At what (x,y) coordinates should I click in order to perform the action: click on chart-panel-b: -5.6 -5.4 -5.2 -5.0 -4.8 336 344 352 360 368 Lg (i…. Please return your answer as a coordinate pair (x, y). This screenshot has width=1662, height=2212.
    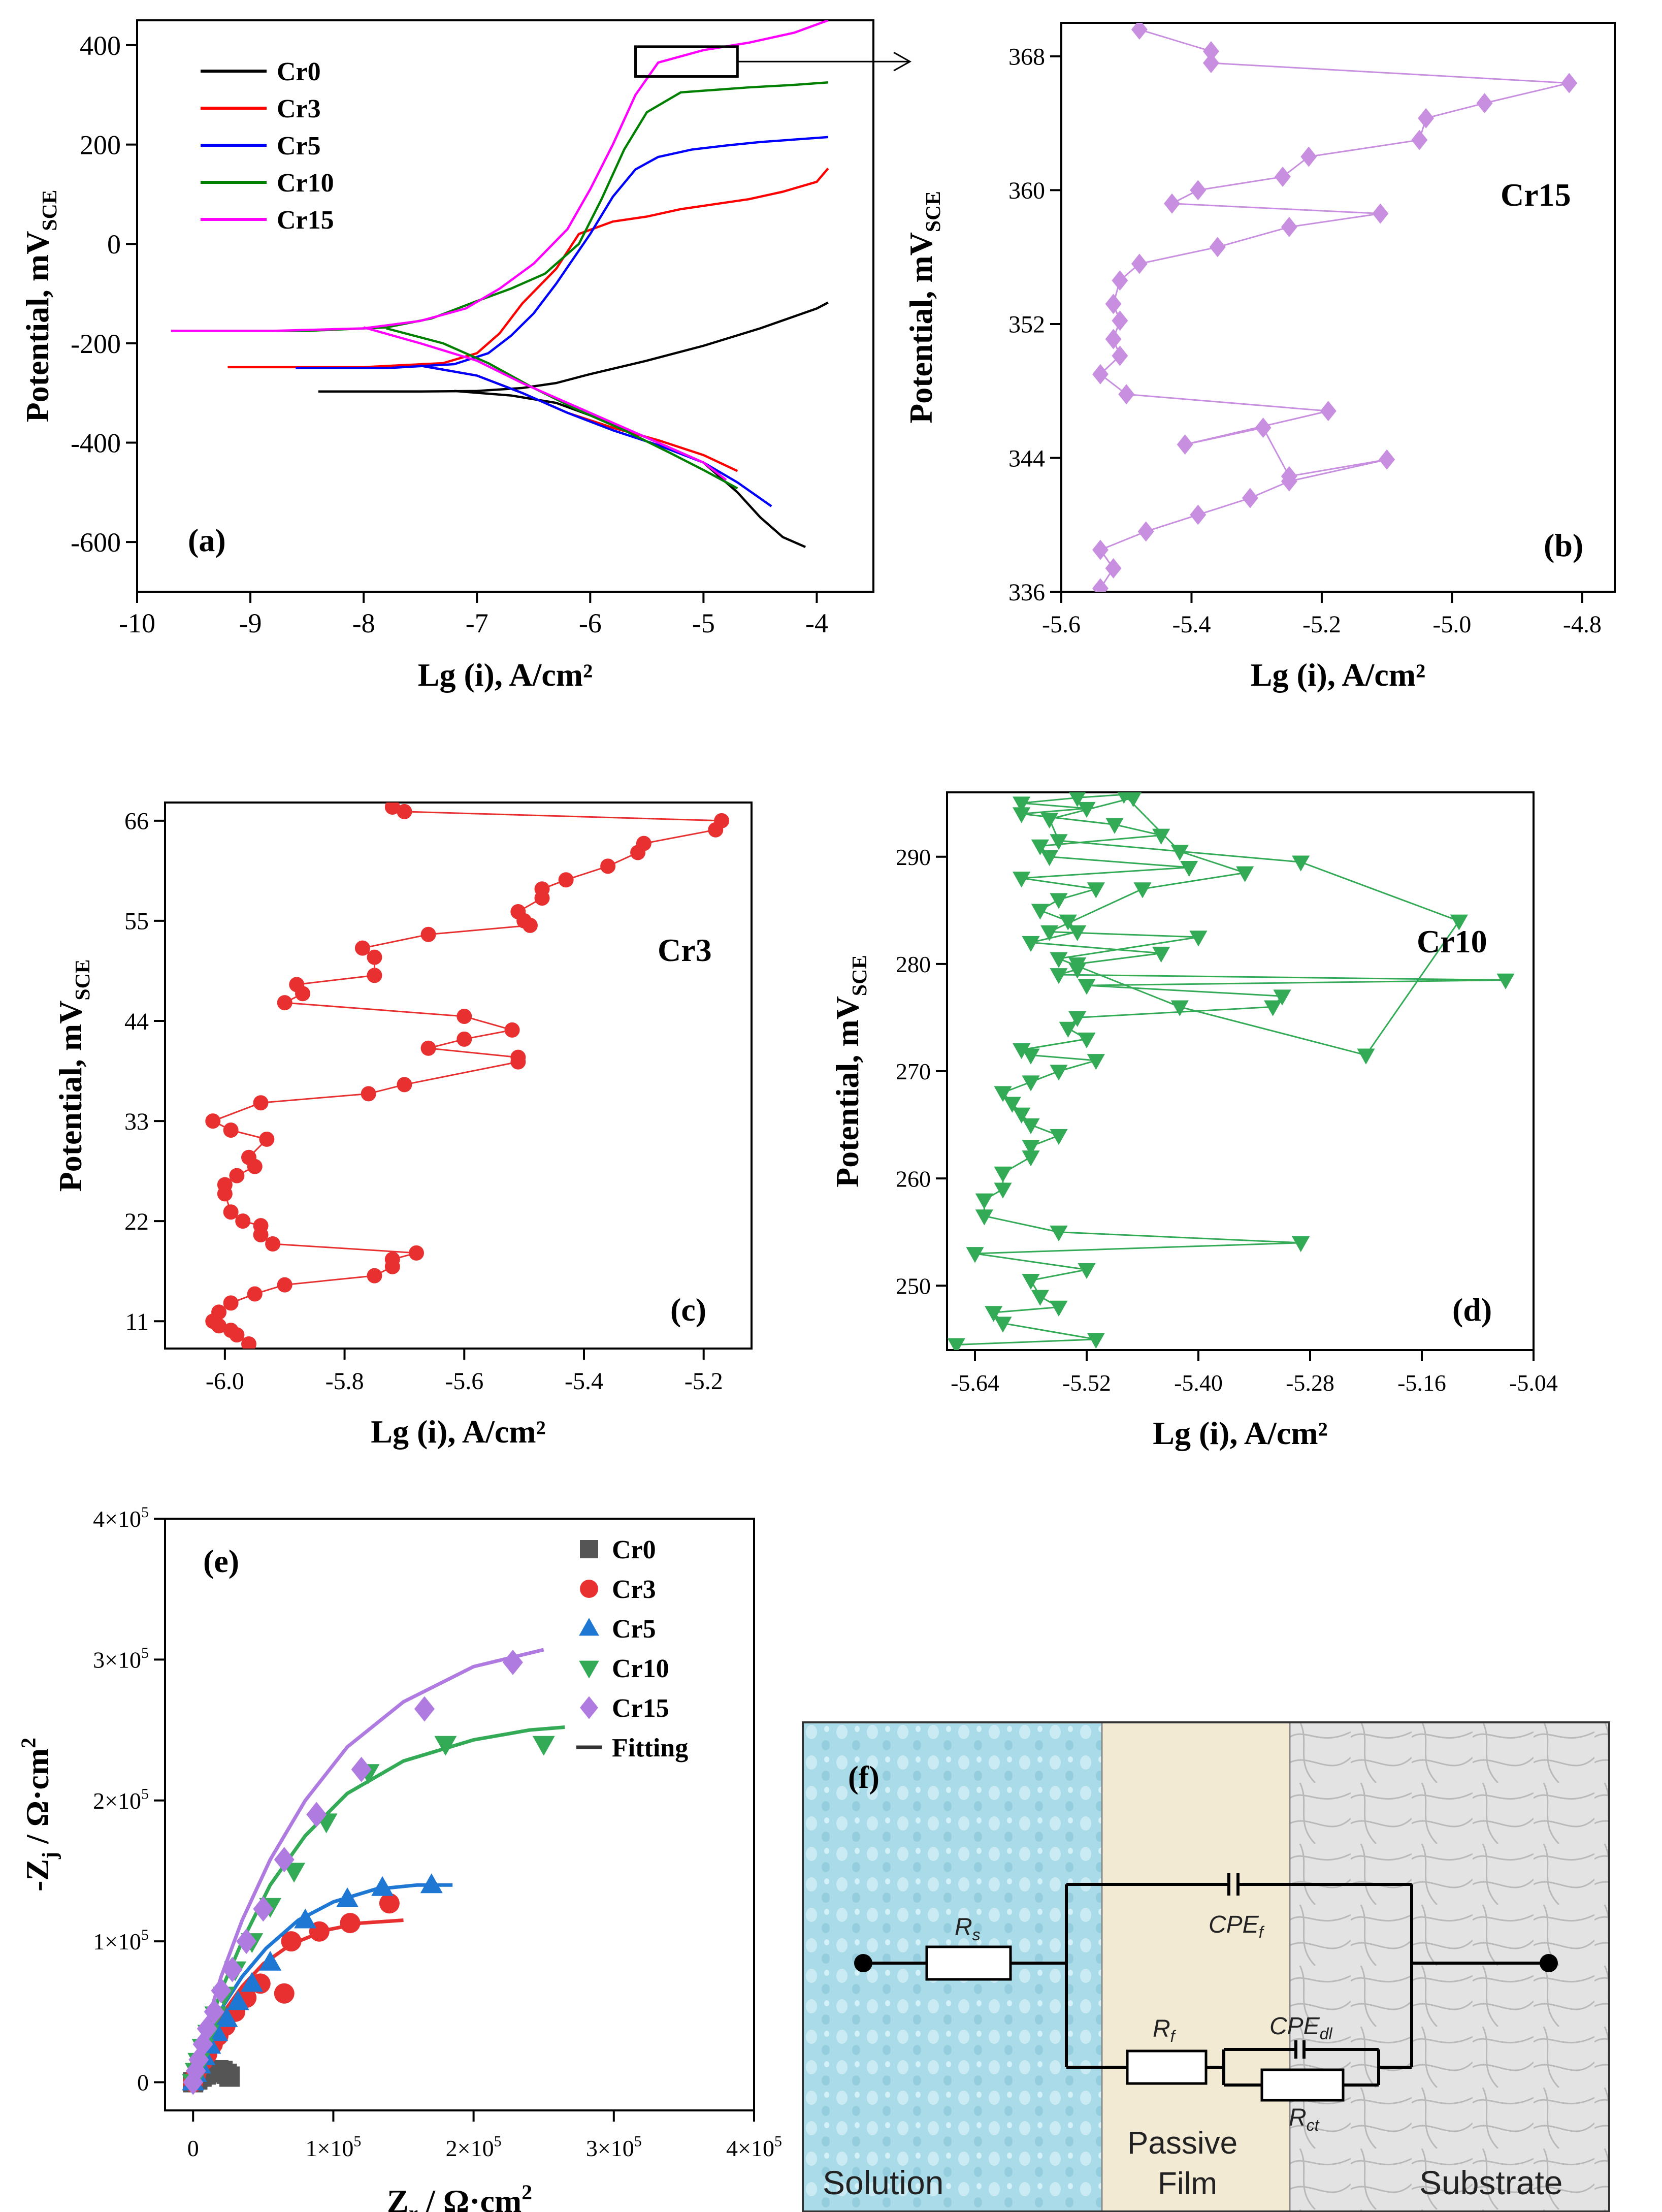
    Looking at the image, I should click on (1278, 346).